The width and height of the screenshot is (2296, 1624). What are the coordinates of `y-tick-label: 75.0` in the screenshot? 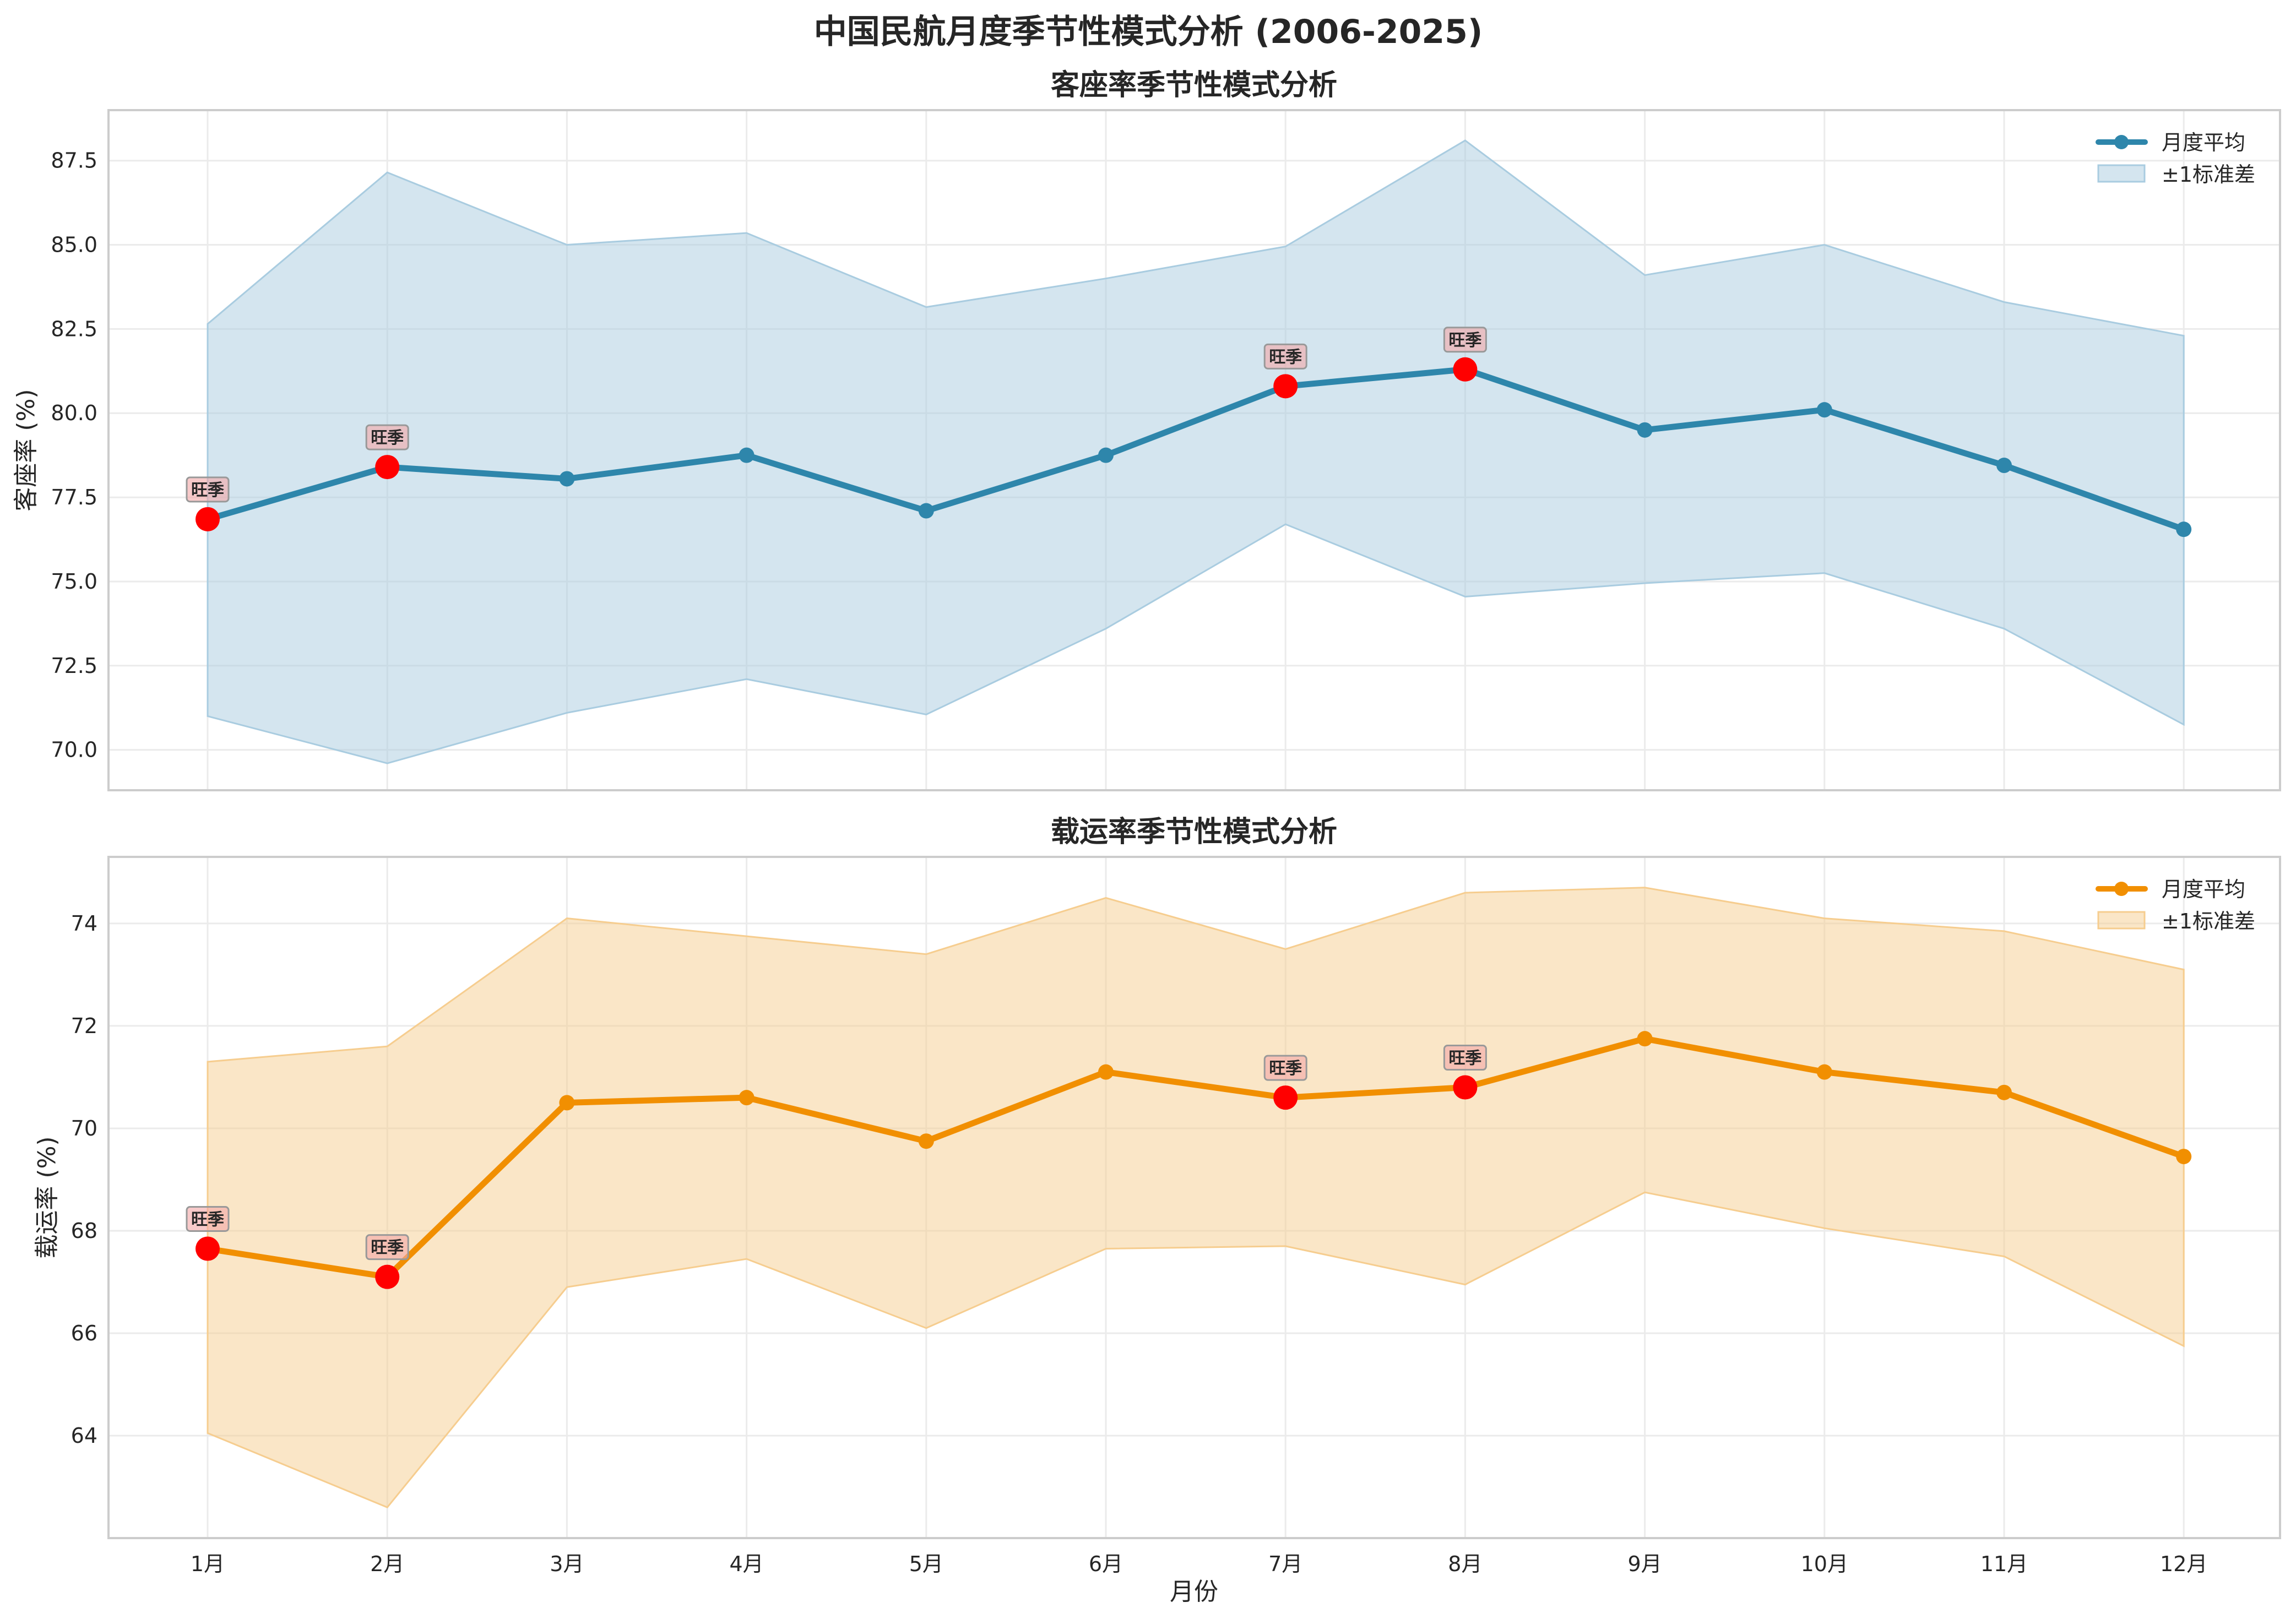 It's located at (74, 581).